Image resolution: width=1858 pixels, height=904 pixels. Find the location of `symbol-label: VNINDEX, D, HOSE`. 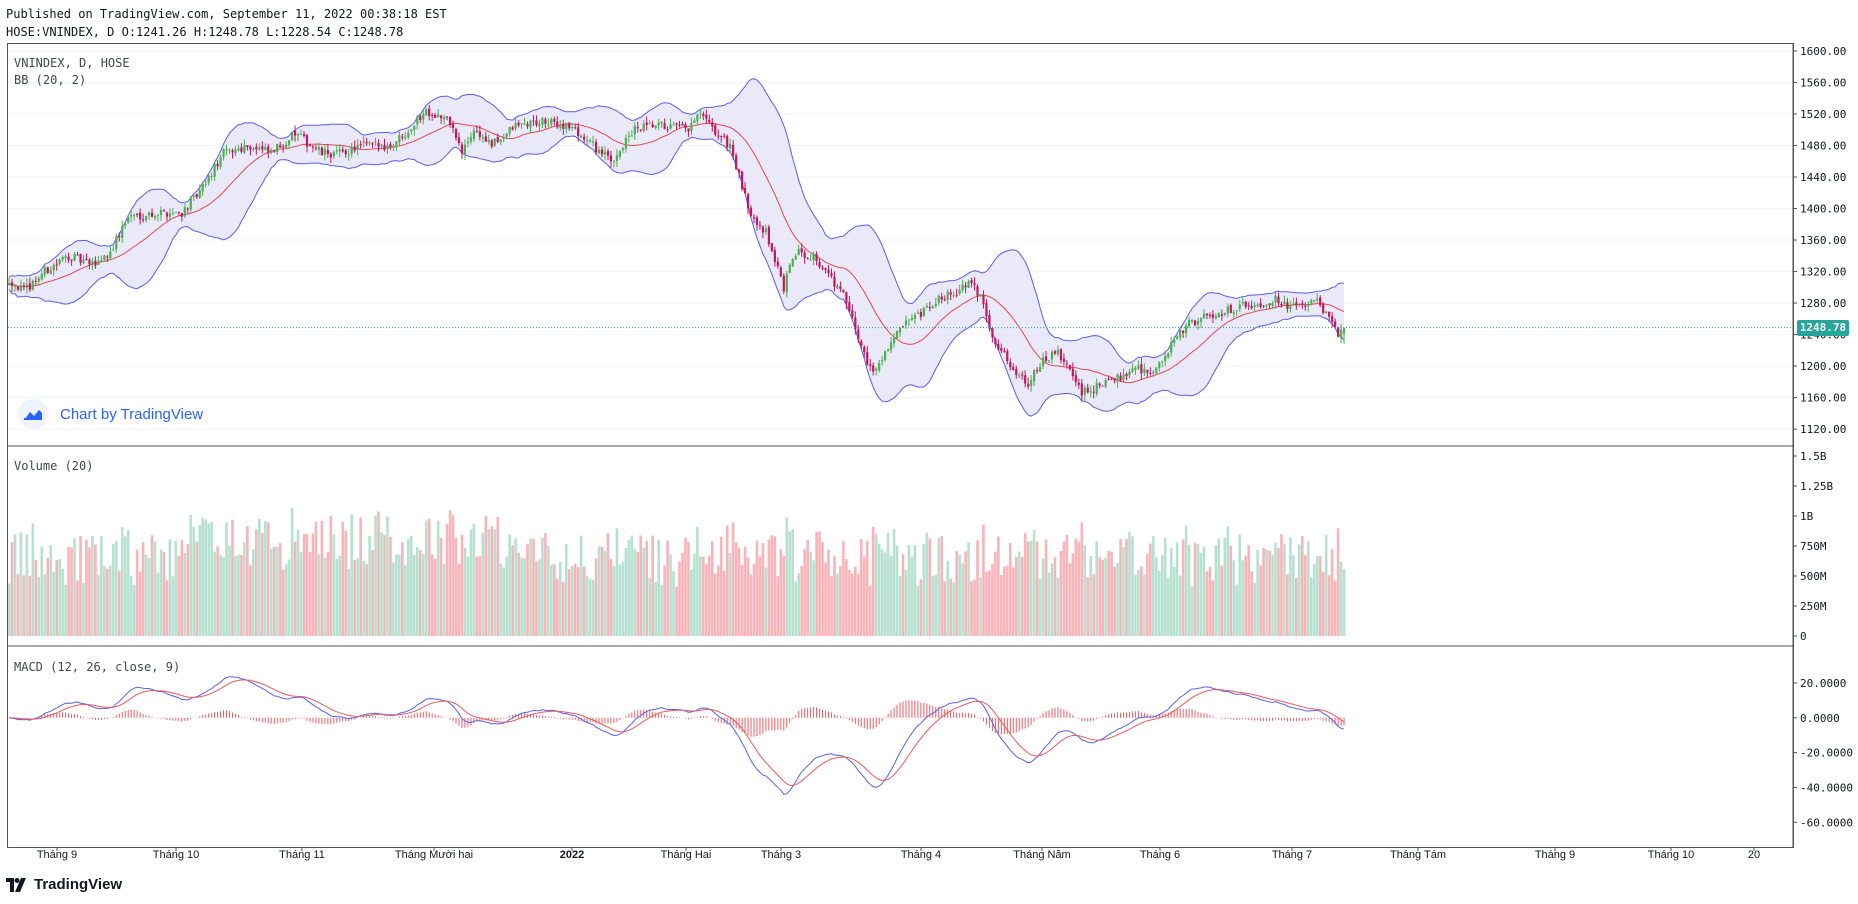

symbol-label: VNINDEX, D, HOSE is located at coordinates (72, 63).